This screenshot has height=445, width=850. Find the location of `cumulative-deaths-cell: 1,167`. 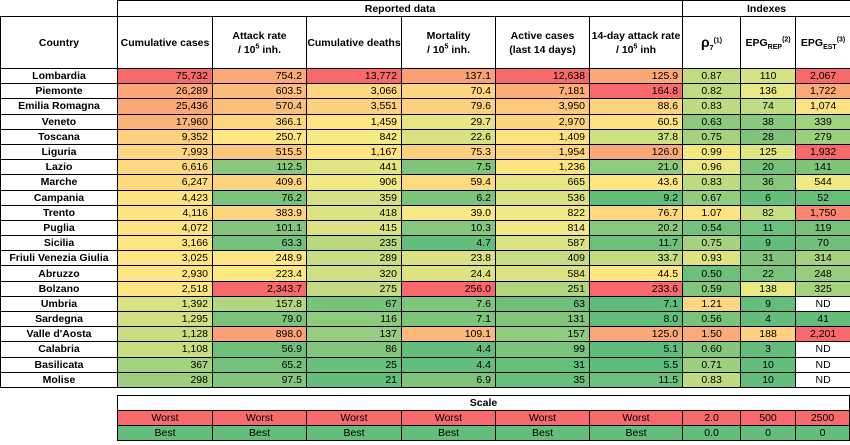

cumulative-deaths-cell: 1,167 is located at coordinates (354, 152).